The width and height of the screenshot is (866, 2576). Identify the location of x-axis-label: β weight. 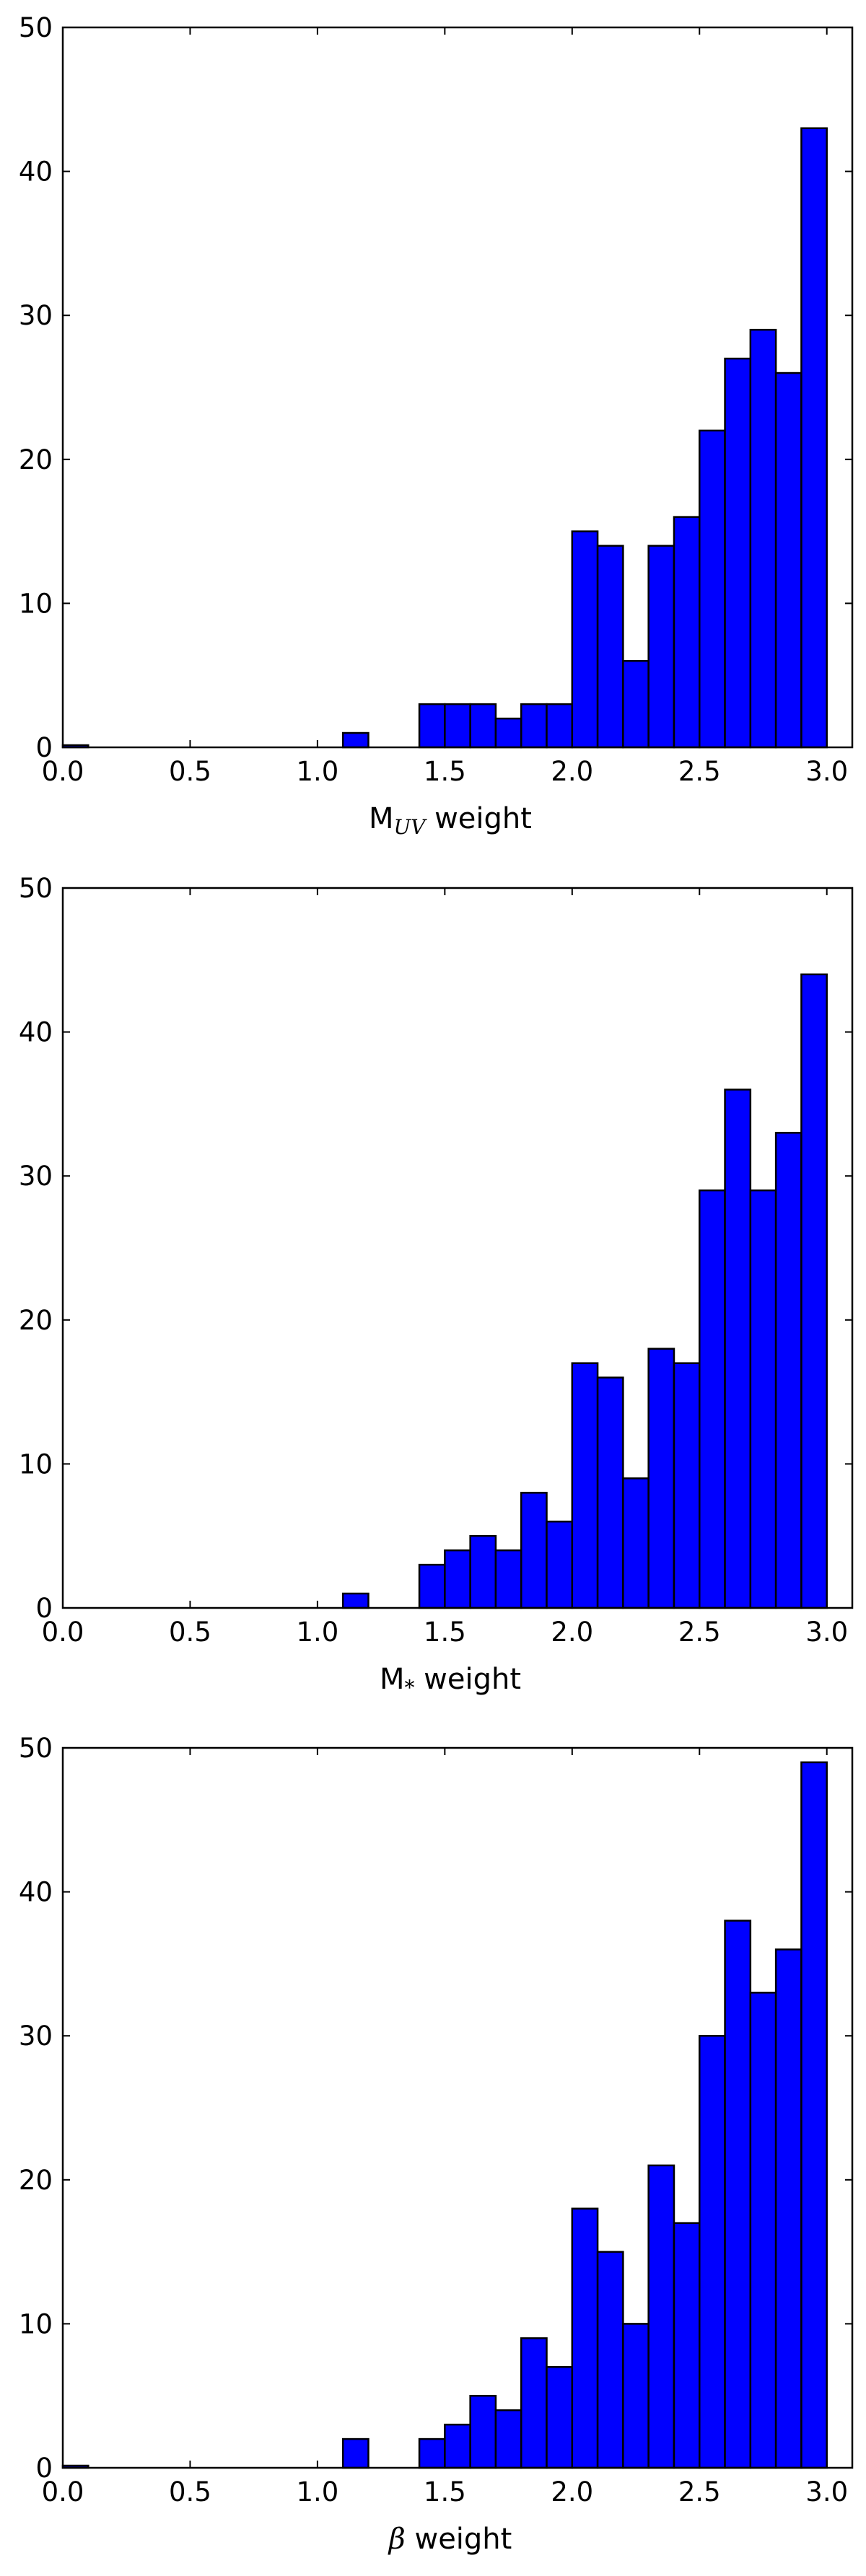
(450, 2539).